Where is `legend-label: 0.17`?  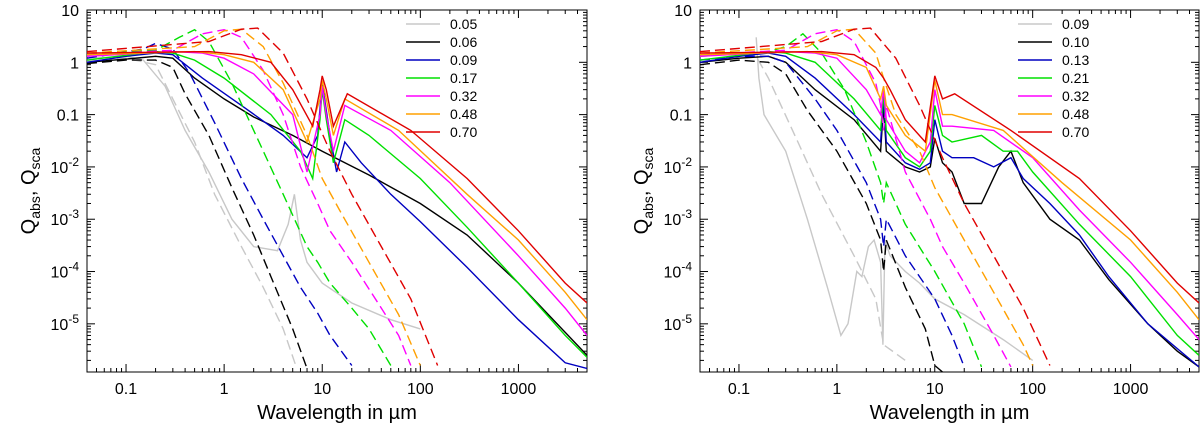 legend-label: 0.17 is located at coordinates (463, 78).